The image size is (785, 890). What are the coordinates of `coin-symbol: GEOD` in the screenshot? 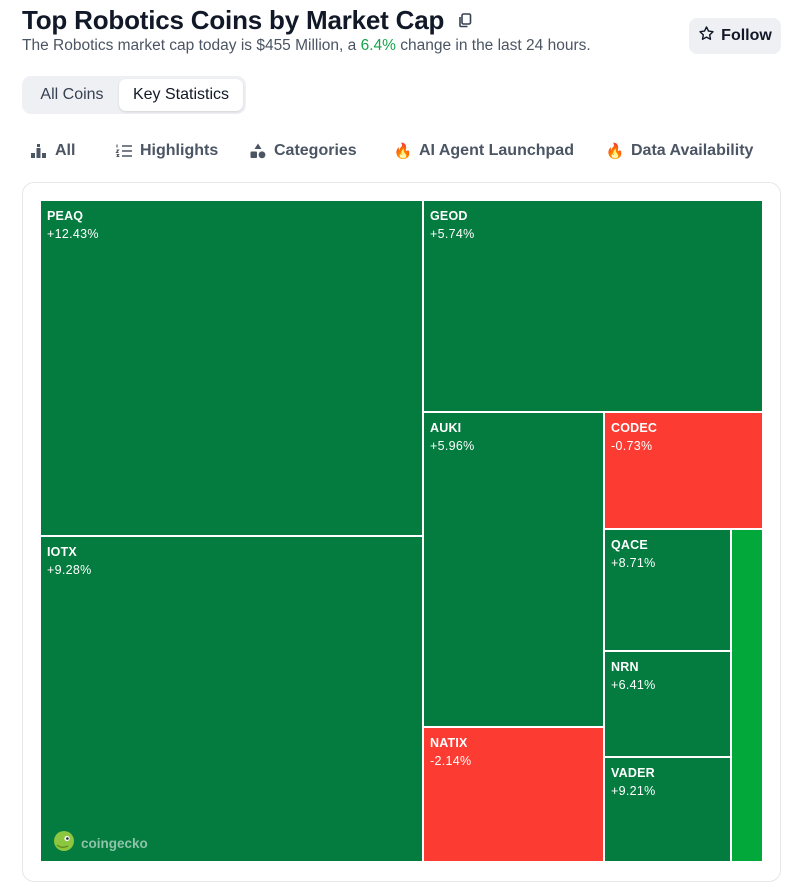 It's located at (449, 216).